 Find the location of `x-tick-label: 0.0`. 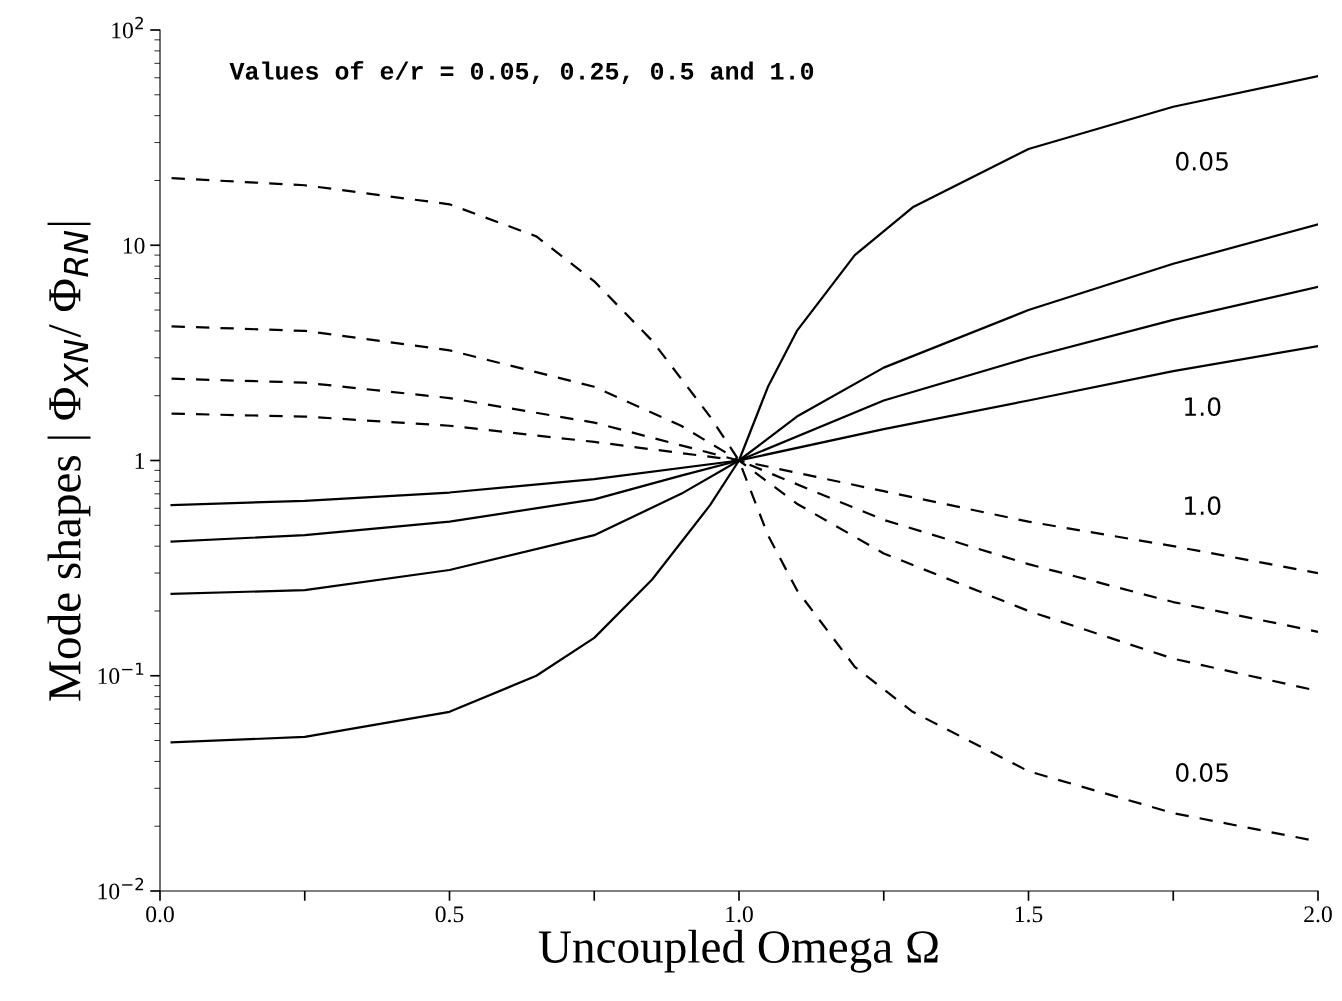

x-tick-label: 0.0 is located at coordinates (160, 914).